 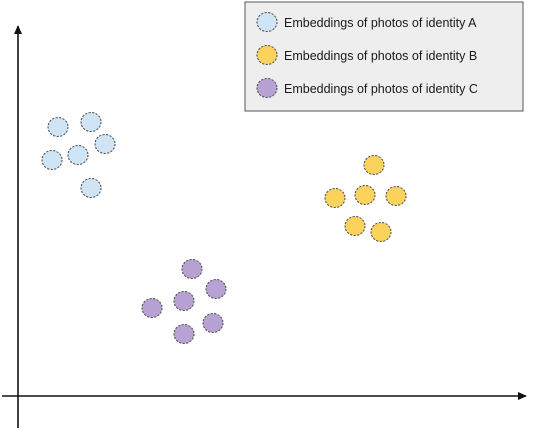 I want to click on legend-swatch-b, so click(x=267, y=55).